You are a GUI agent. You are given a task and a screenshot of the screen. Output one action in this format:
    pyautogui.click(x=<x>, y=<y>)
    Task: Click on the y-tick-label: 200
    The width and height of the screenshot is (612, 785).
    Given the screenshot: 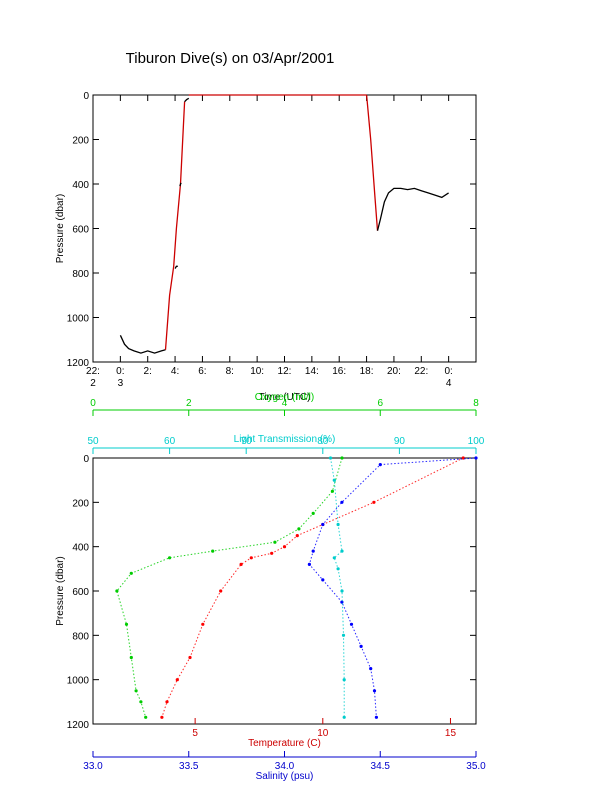 What is the action you would take?
    pyautogui.click(x=80, y=503)
    